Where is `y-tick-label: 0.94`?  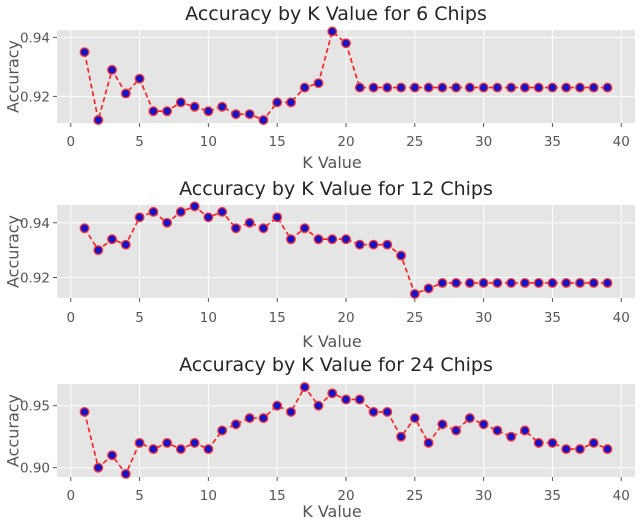
y-tick-label: 0.94 is located at coordinates (35, 38).